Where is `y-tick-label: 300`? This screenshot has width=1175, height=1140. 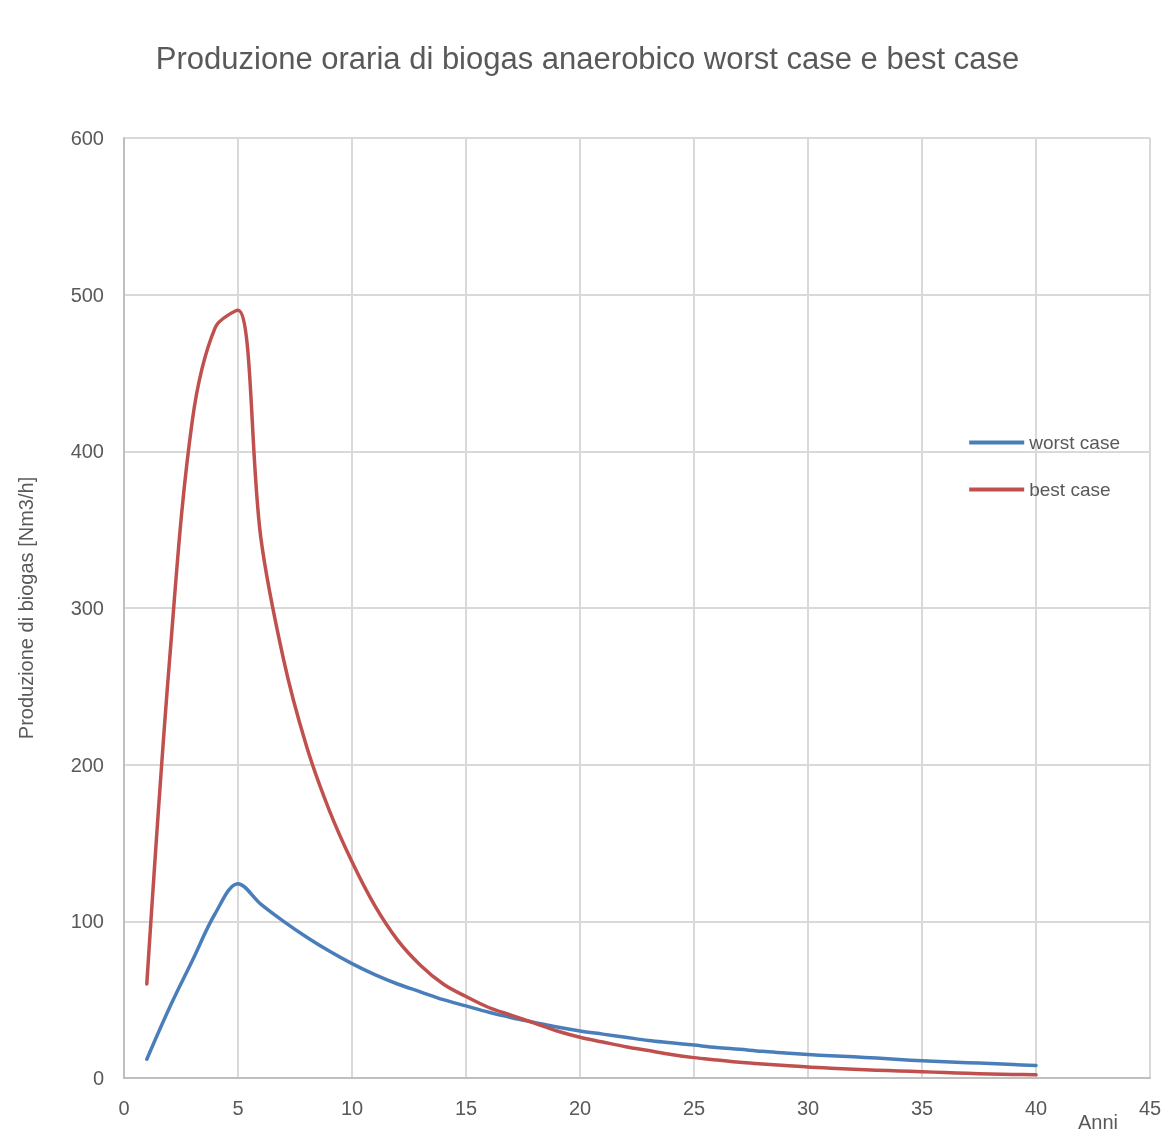 y-tick-label: 300 is located at coordinates (87, 608).